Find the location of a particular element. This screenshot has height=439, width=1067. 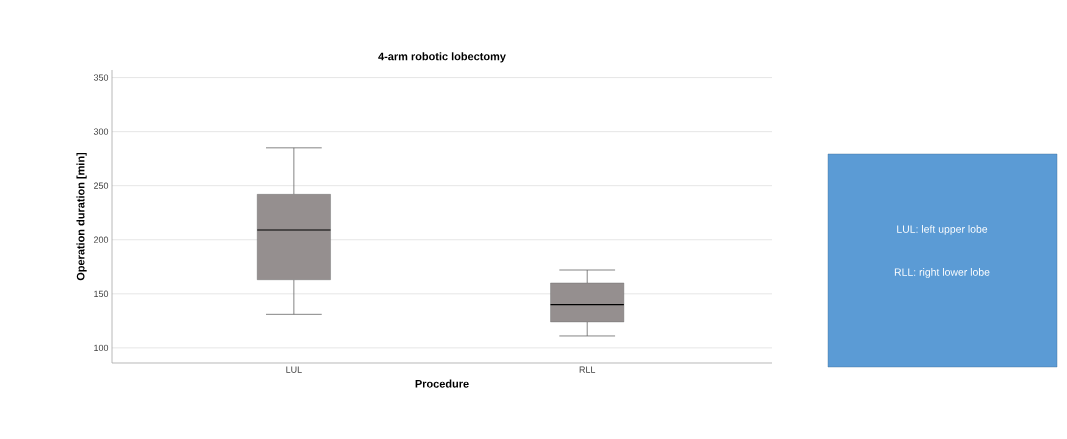

y-tick-label: 200 is located at coordinates (101, 239).